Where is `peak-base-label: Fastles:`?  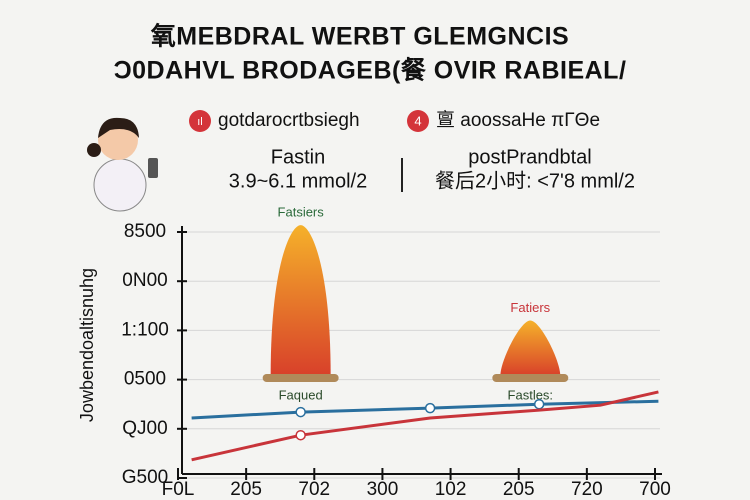 peak-base-label: Fastles: is located at coordinates (531, 394).